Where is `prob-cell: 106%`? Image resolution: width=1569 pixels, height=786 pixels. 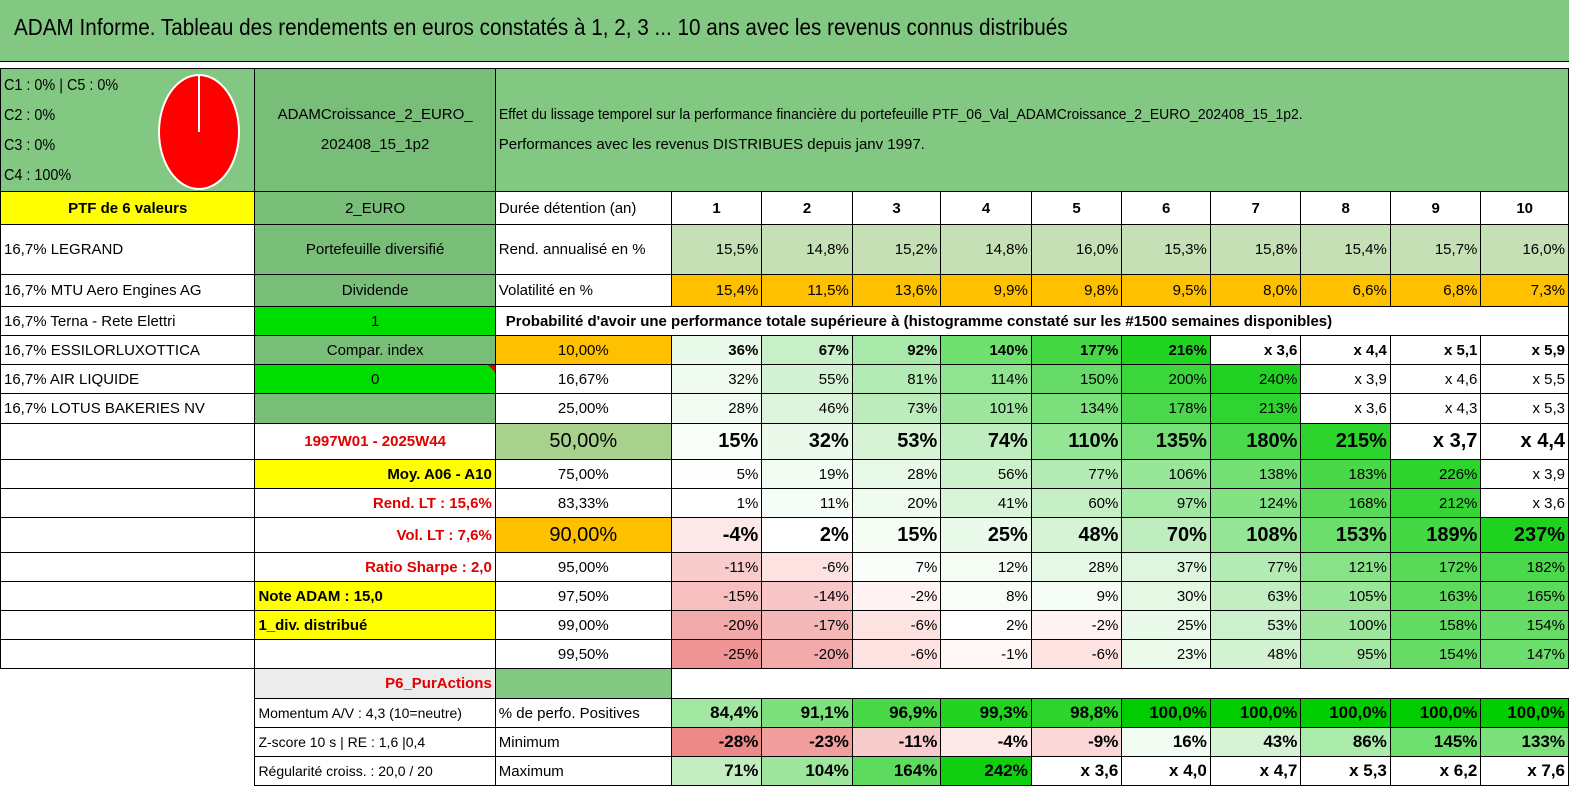 prob-cell: 106% is located at coordinates (1166, 474).